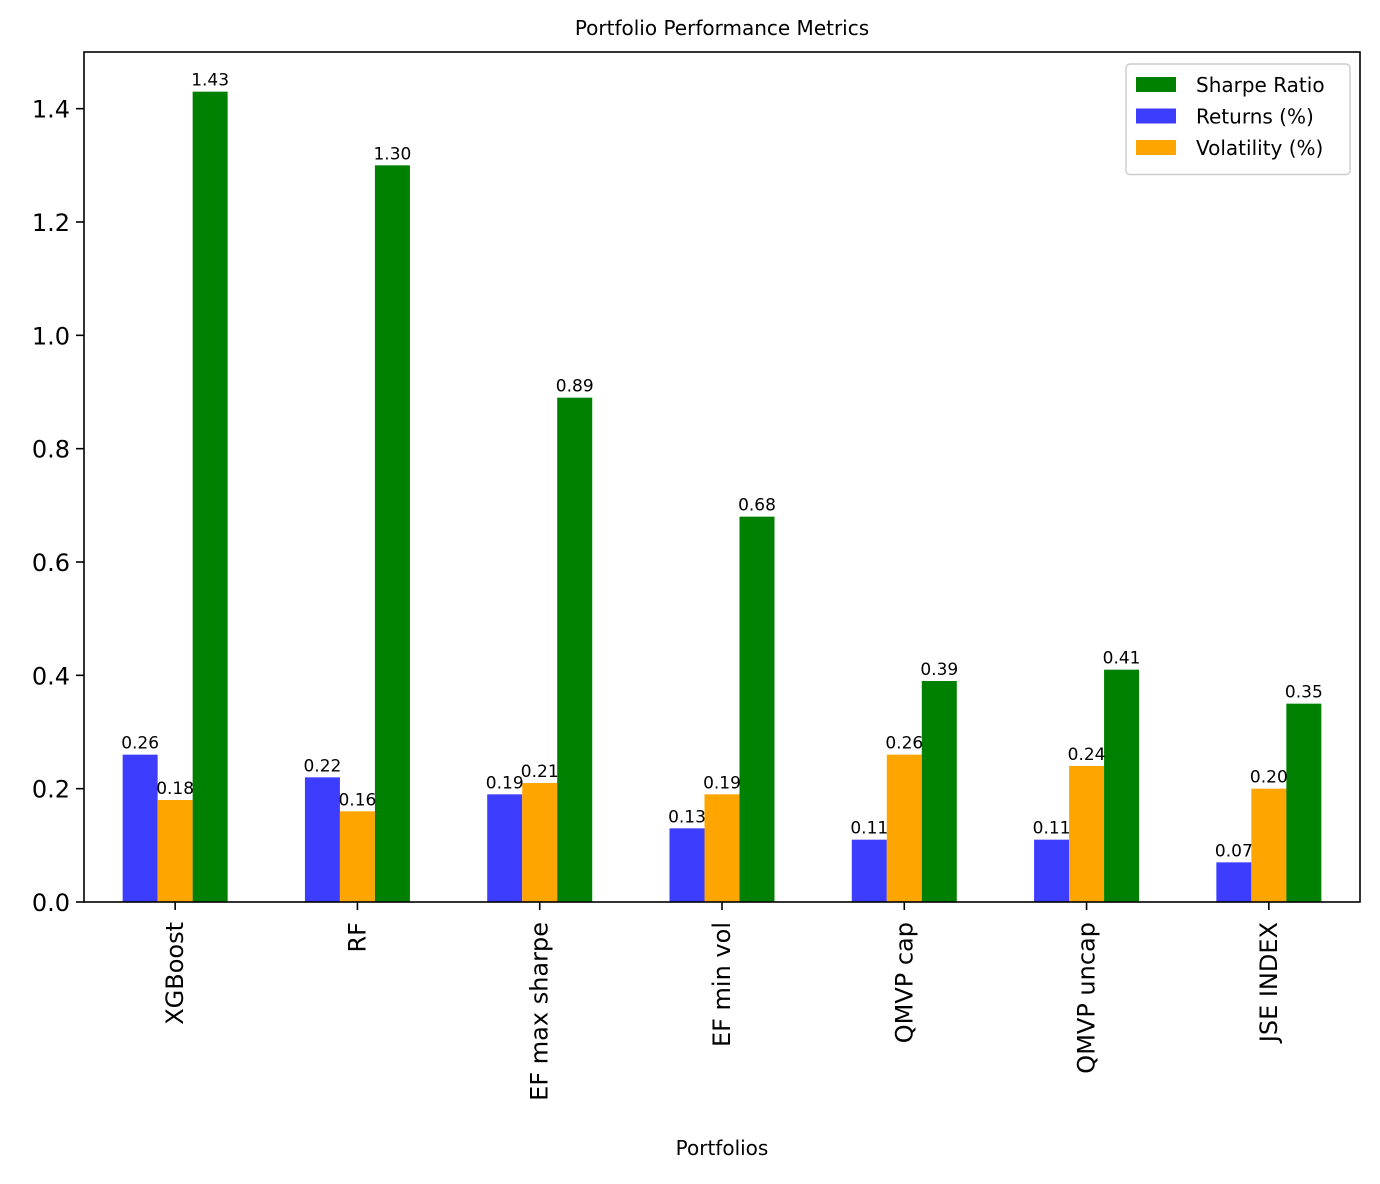 This screenshot has width=1380, height=1184. What do you see at coordinates (51, 903) in the screenshot?
I see `y-tick-label: 0.0` at bounding box center [51, 903].